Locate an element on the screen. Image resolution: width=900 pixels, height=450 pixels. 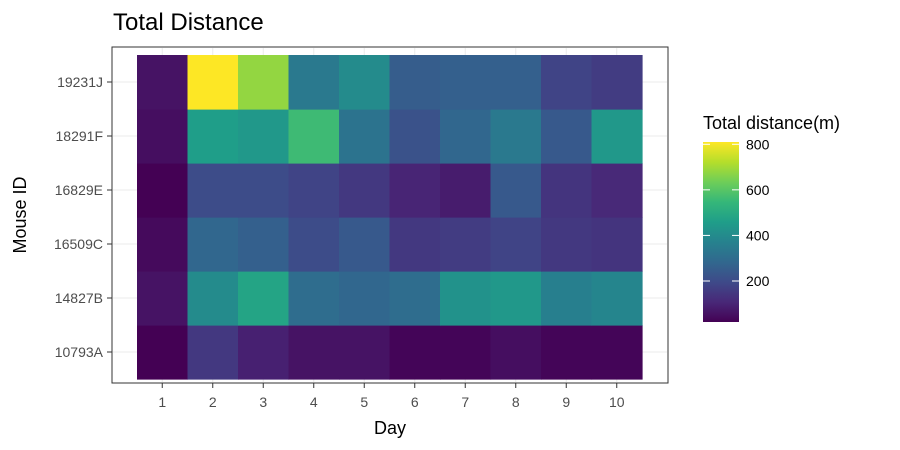
y-tick-label: 16829E is located at coordinates (79, 190).